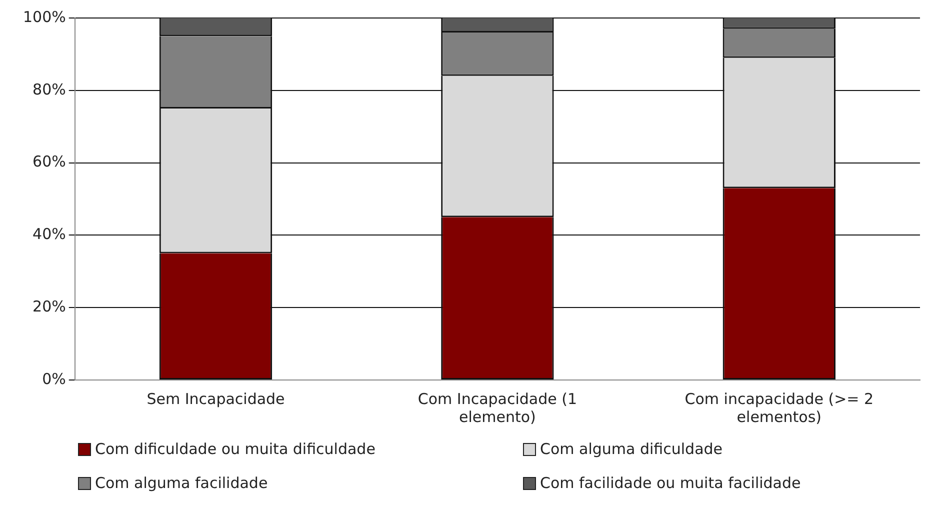 This screenshot has width=940, height=505. What do you see at coordinates (44, 17) in the screenshot?
I see `y-tick-label: 100%` at bounding box center [44, 17].